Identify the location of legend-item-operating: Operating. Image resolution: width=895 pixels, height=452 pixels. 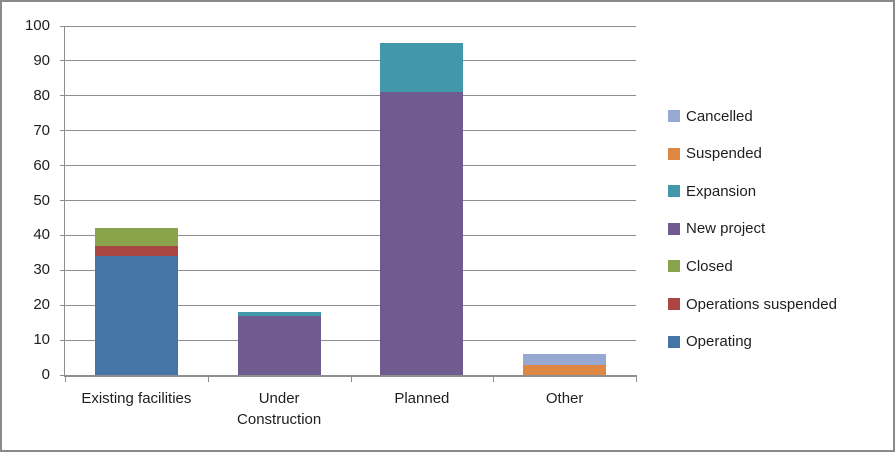
(710, 342).